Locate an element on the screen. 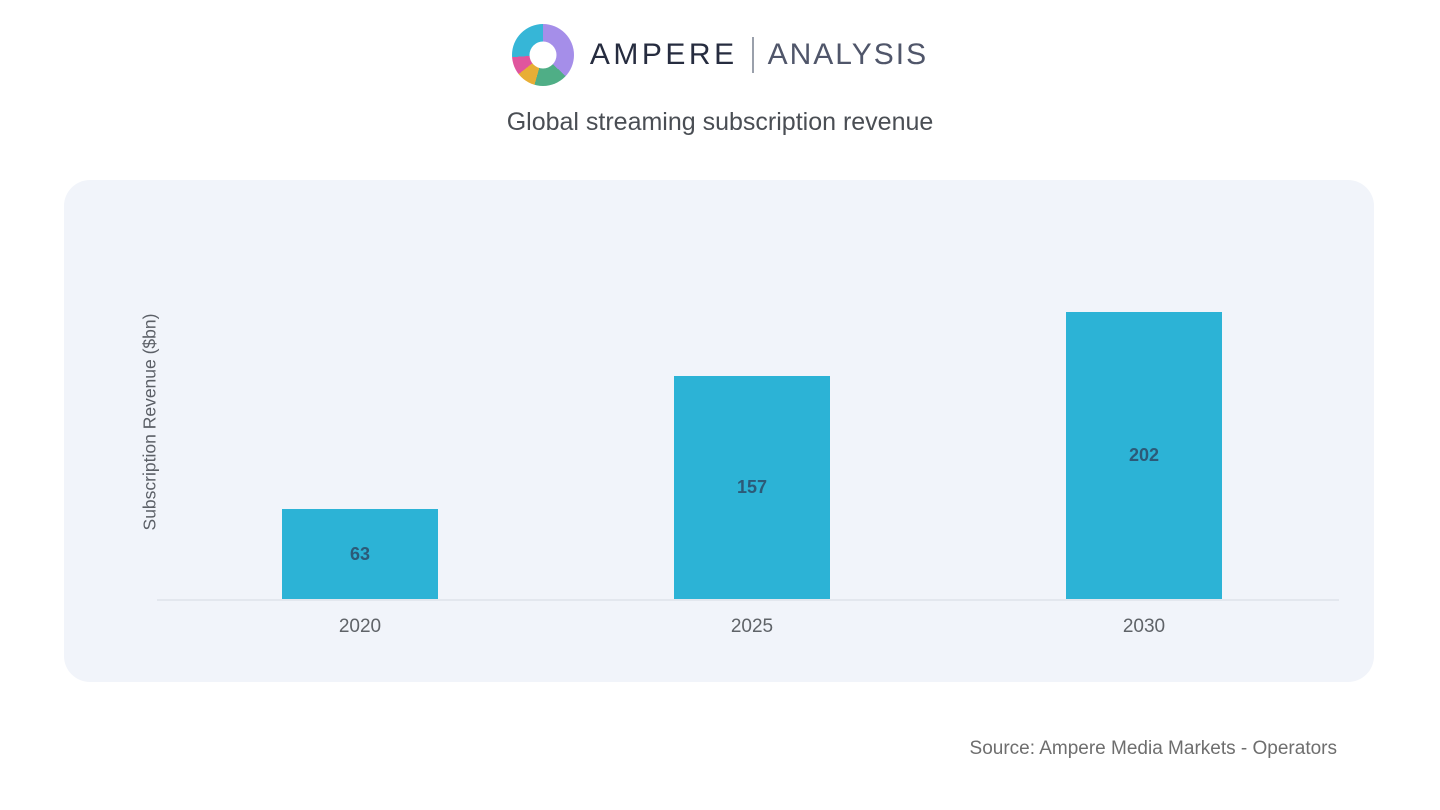 This screenshot has width=1440, height=810. x-axis-tick-label: 2025 is located at coordinates (752, 626).